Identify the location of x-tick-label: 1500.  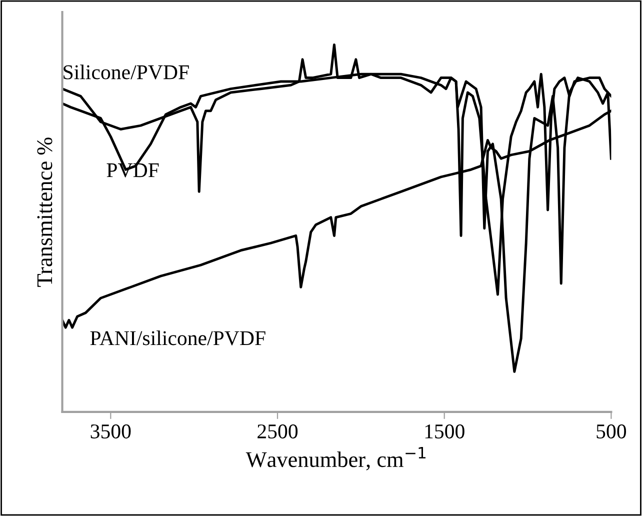
(444, 431).